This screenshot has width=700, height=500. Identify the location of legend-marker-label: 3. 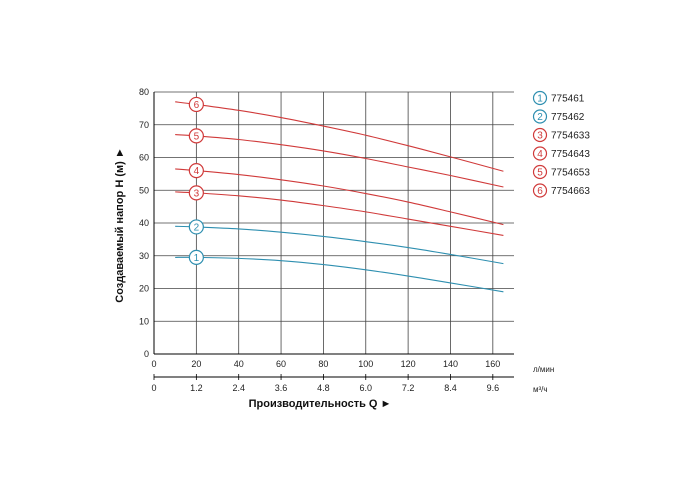
(540, 136).